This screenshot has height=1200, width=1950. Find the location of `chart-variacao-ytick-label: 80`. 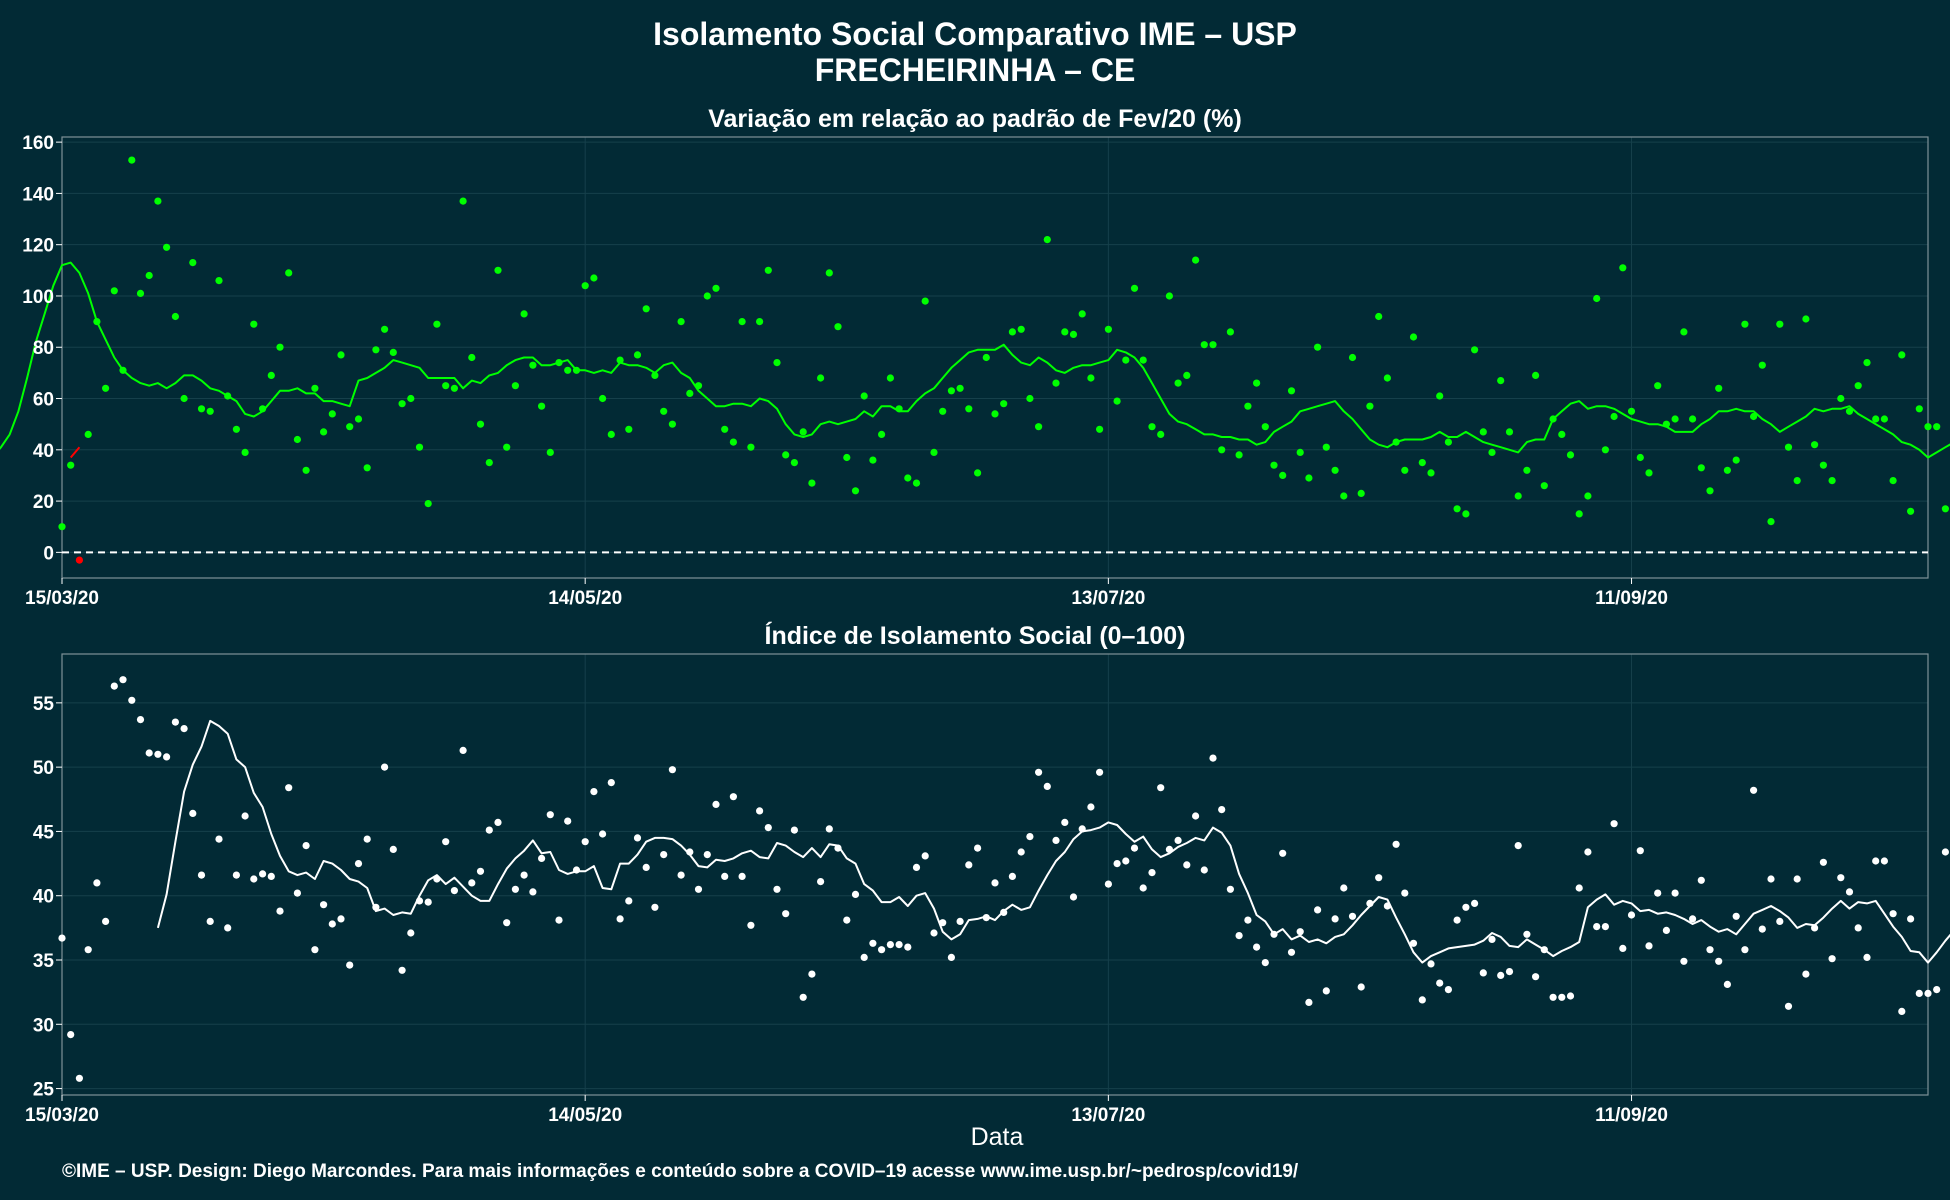

chart-variacao-ytick-label: 80 is located at coordinates (43, 348).